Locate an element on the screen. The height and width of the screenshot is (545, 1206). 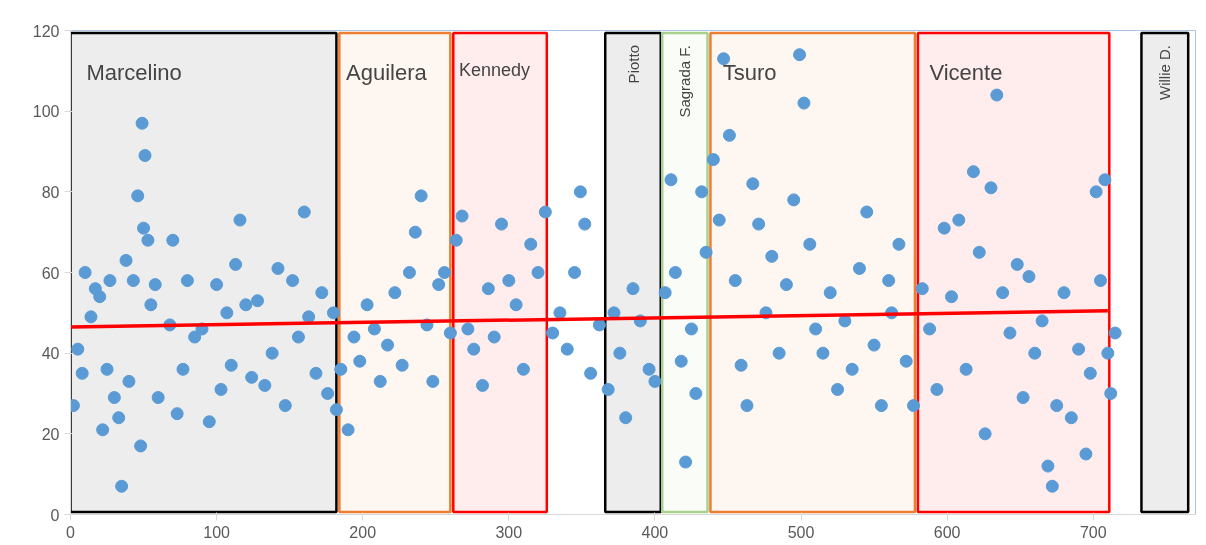
y-tick-label: 120 is located at coordinates (46, 31).